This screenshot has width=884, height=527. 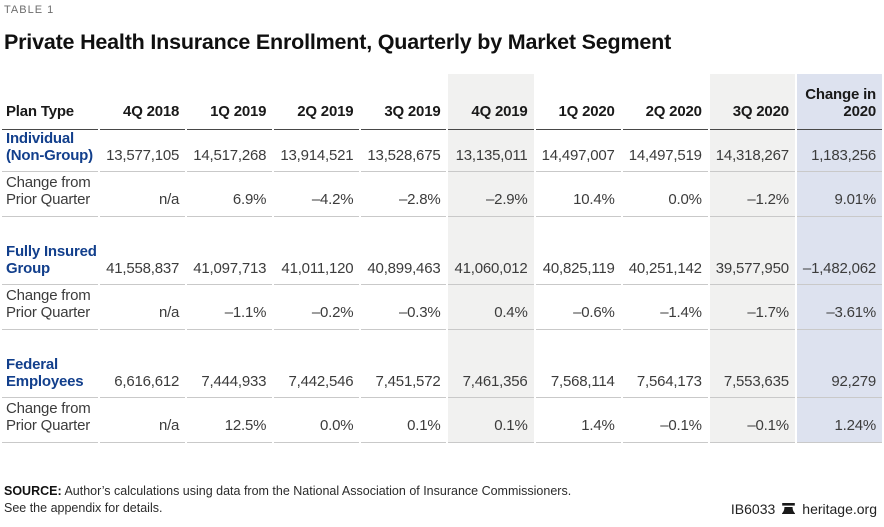 I want to click on enrollment-value: 40,825,119, so click(x=578, y=264).